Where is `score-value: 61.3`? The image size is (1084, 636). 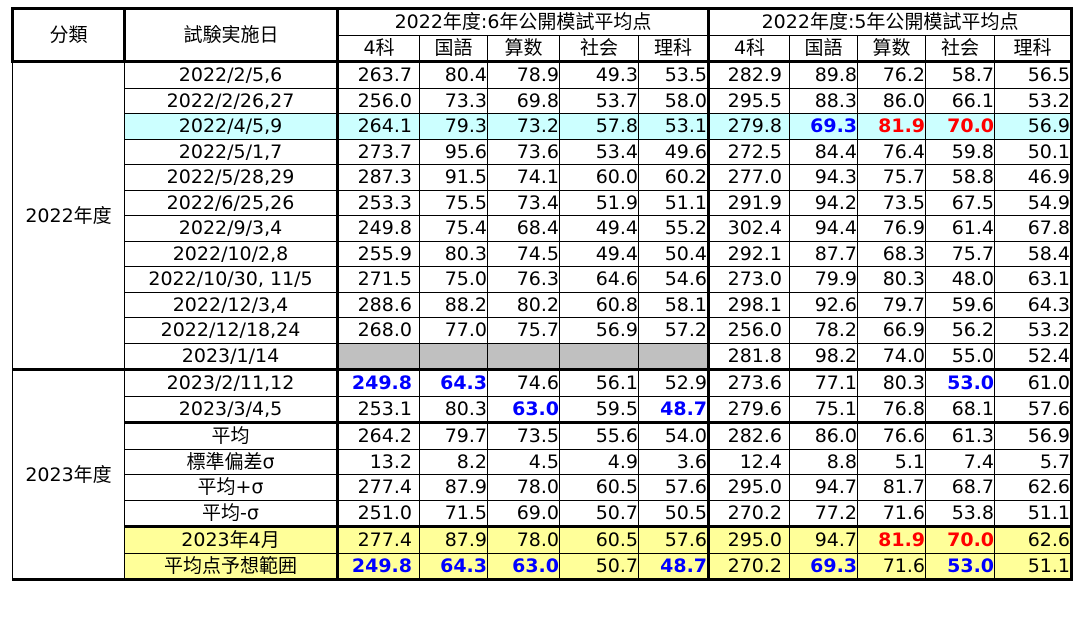 score-value: 61.3 is located at coordinates (973, 436).